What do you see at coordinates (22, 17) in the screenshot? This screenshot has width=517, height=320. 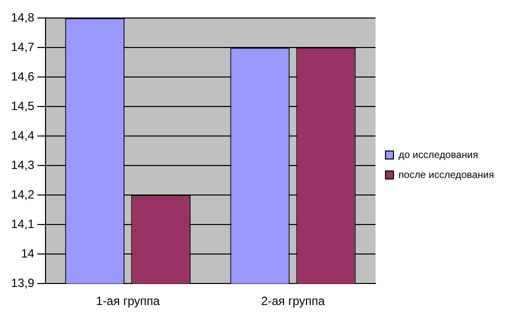 I see `y-tick-label: 14,8` at bounding box center [22, 17].